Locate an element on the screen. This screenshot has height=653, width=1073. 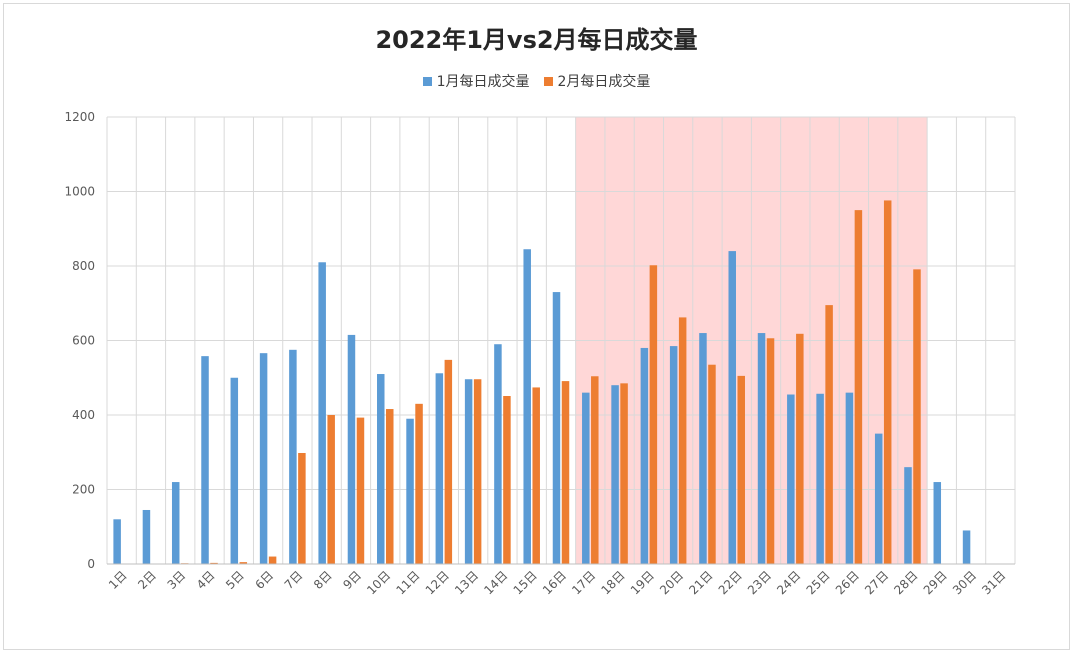
x-tick-label: 5日 is located at coordinates (235, 580).